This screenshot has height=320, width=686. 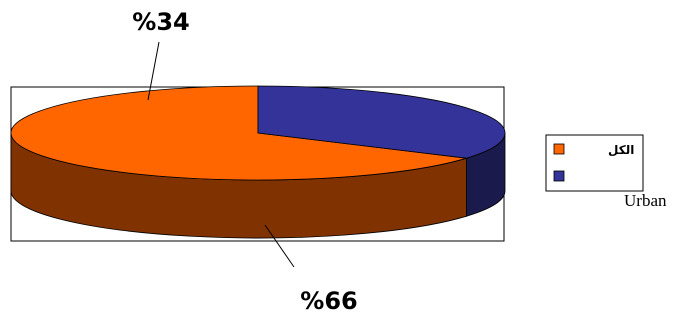 What do you see at coordinates (621, 150) in the screenshot?
I see `legend-label-1: الكل` at bounding box center [621, 150].